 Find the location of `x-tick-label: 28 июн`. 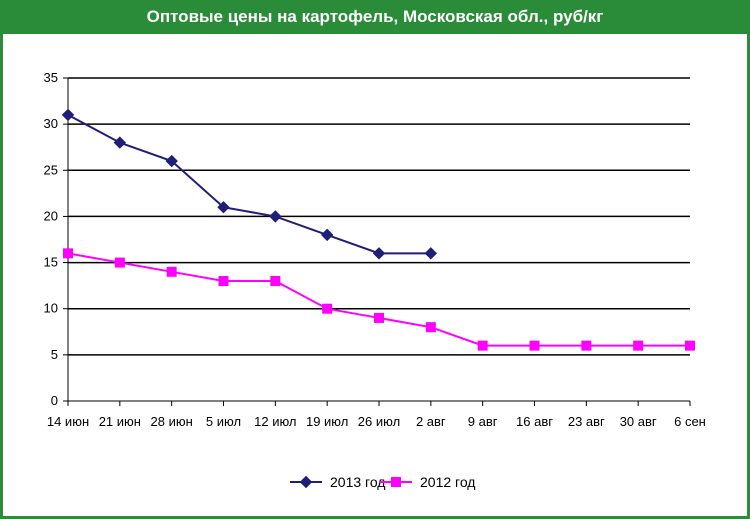

x-tick-label: 28 июн is located at coordinates (172, 421).